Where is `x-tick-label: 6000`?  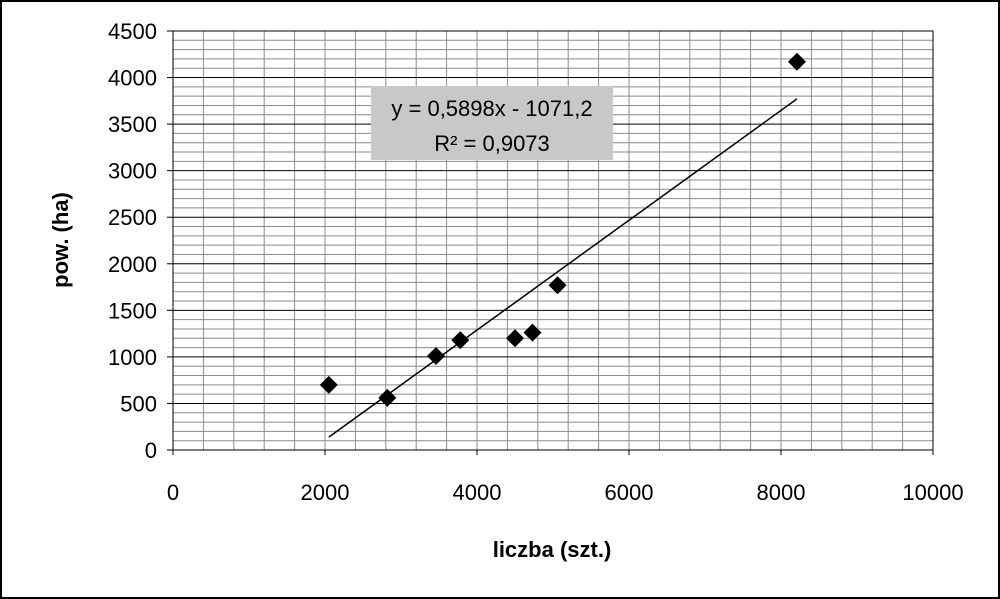 x-tick-label: 6000 is located at coordinates (629, 492).